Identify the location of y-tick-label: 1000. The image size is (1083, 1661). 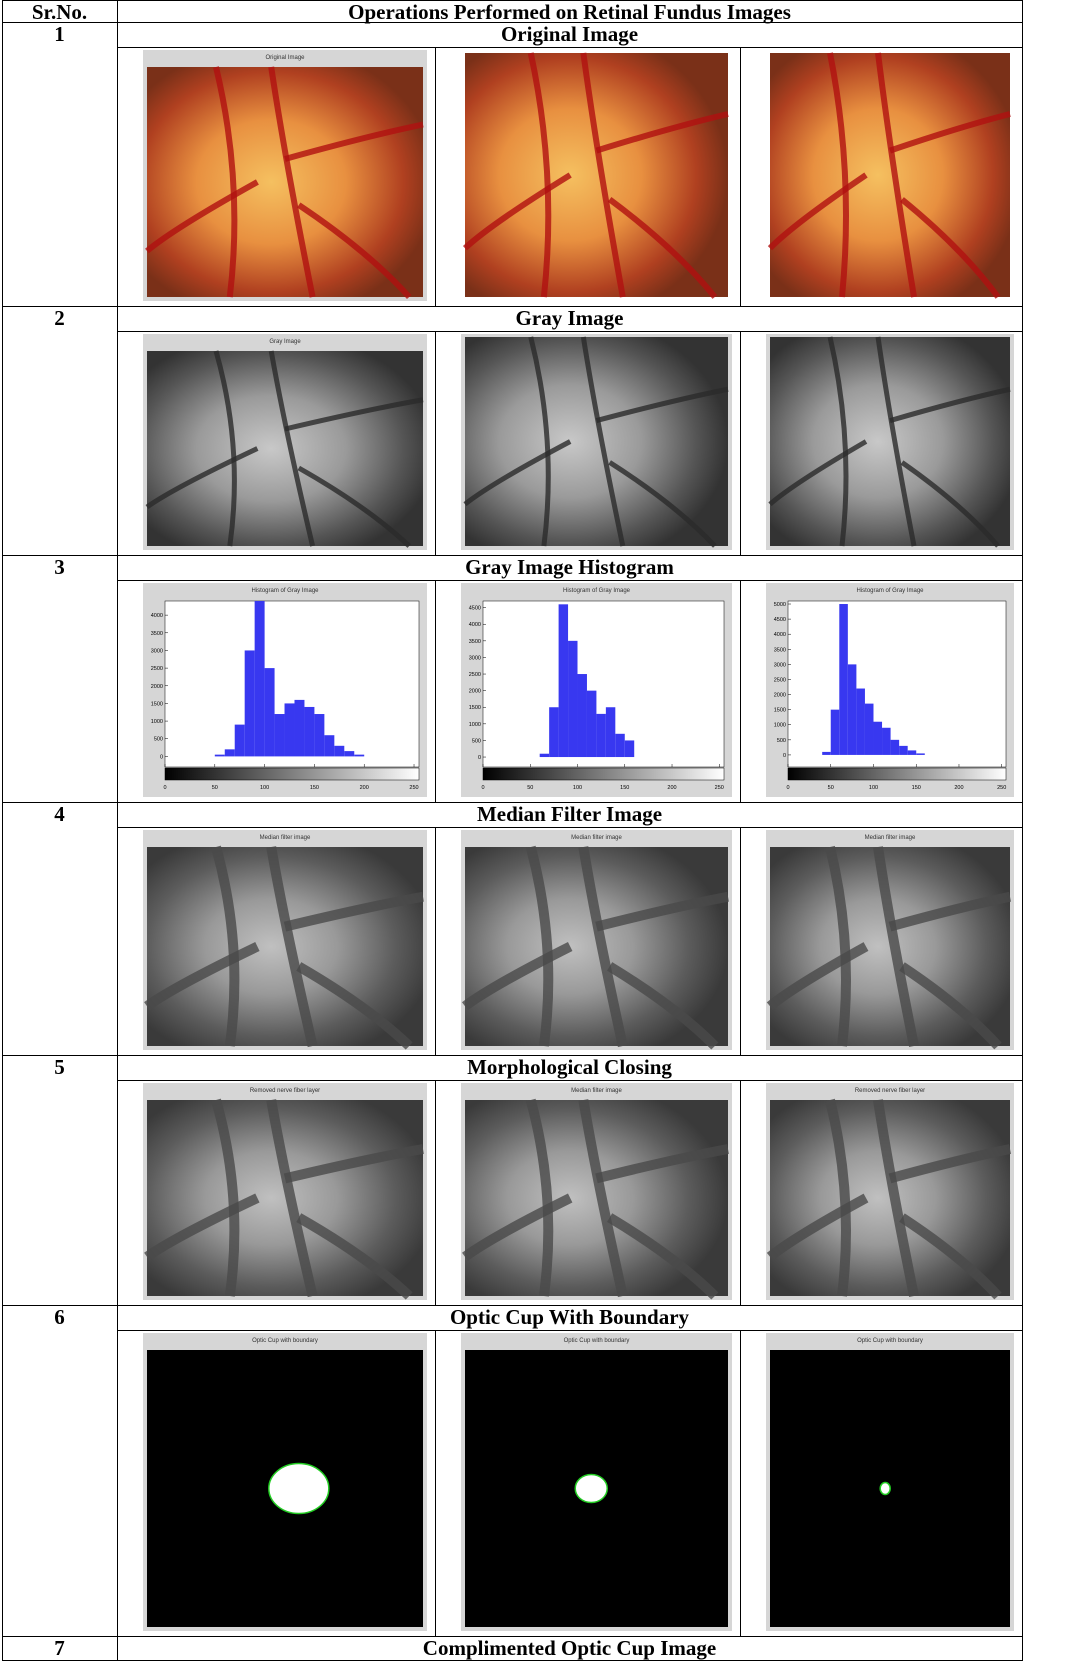
(475, 725).